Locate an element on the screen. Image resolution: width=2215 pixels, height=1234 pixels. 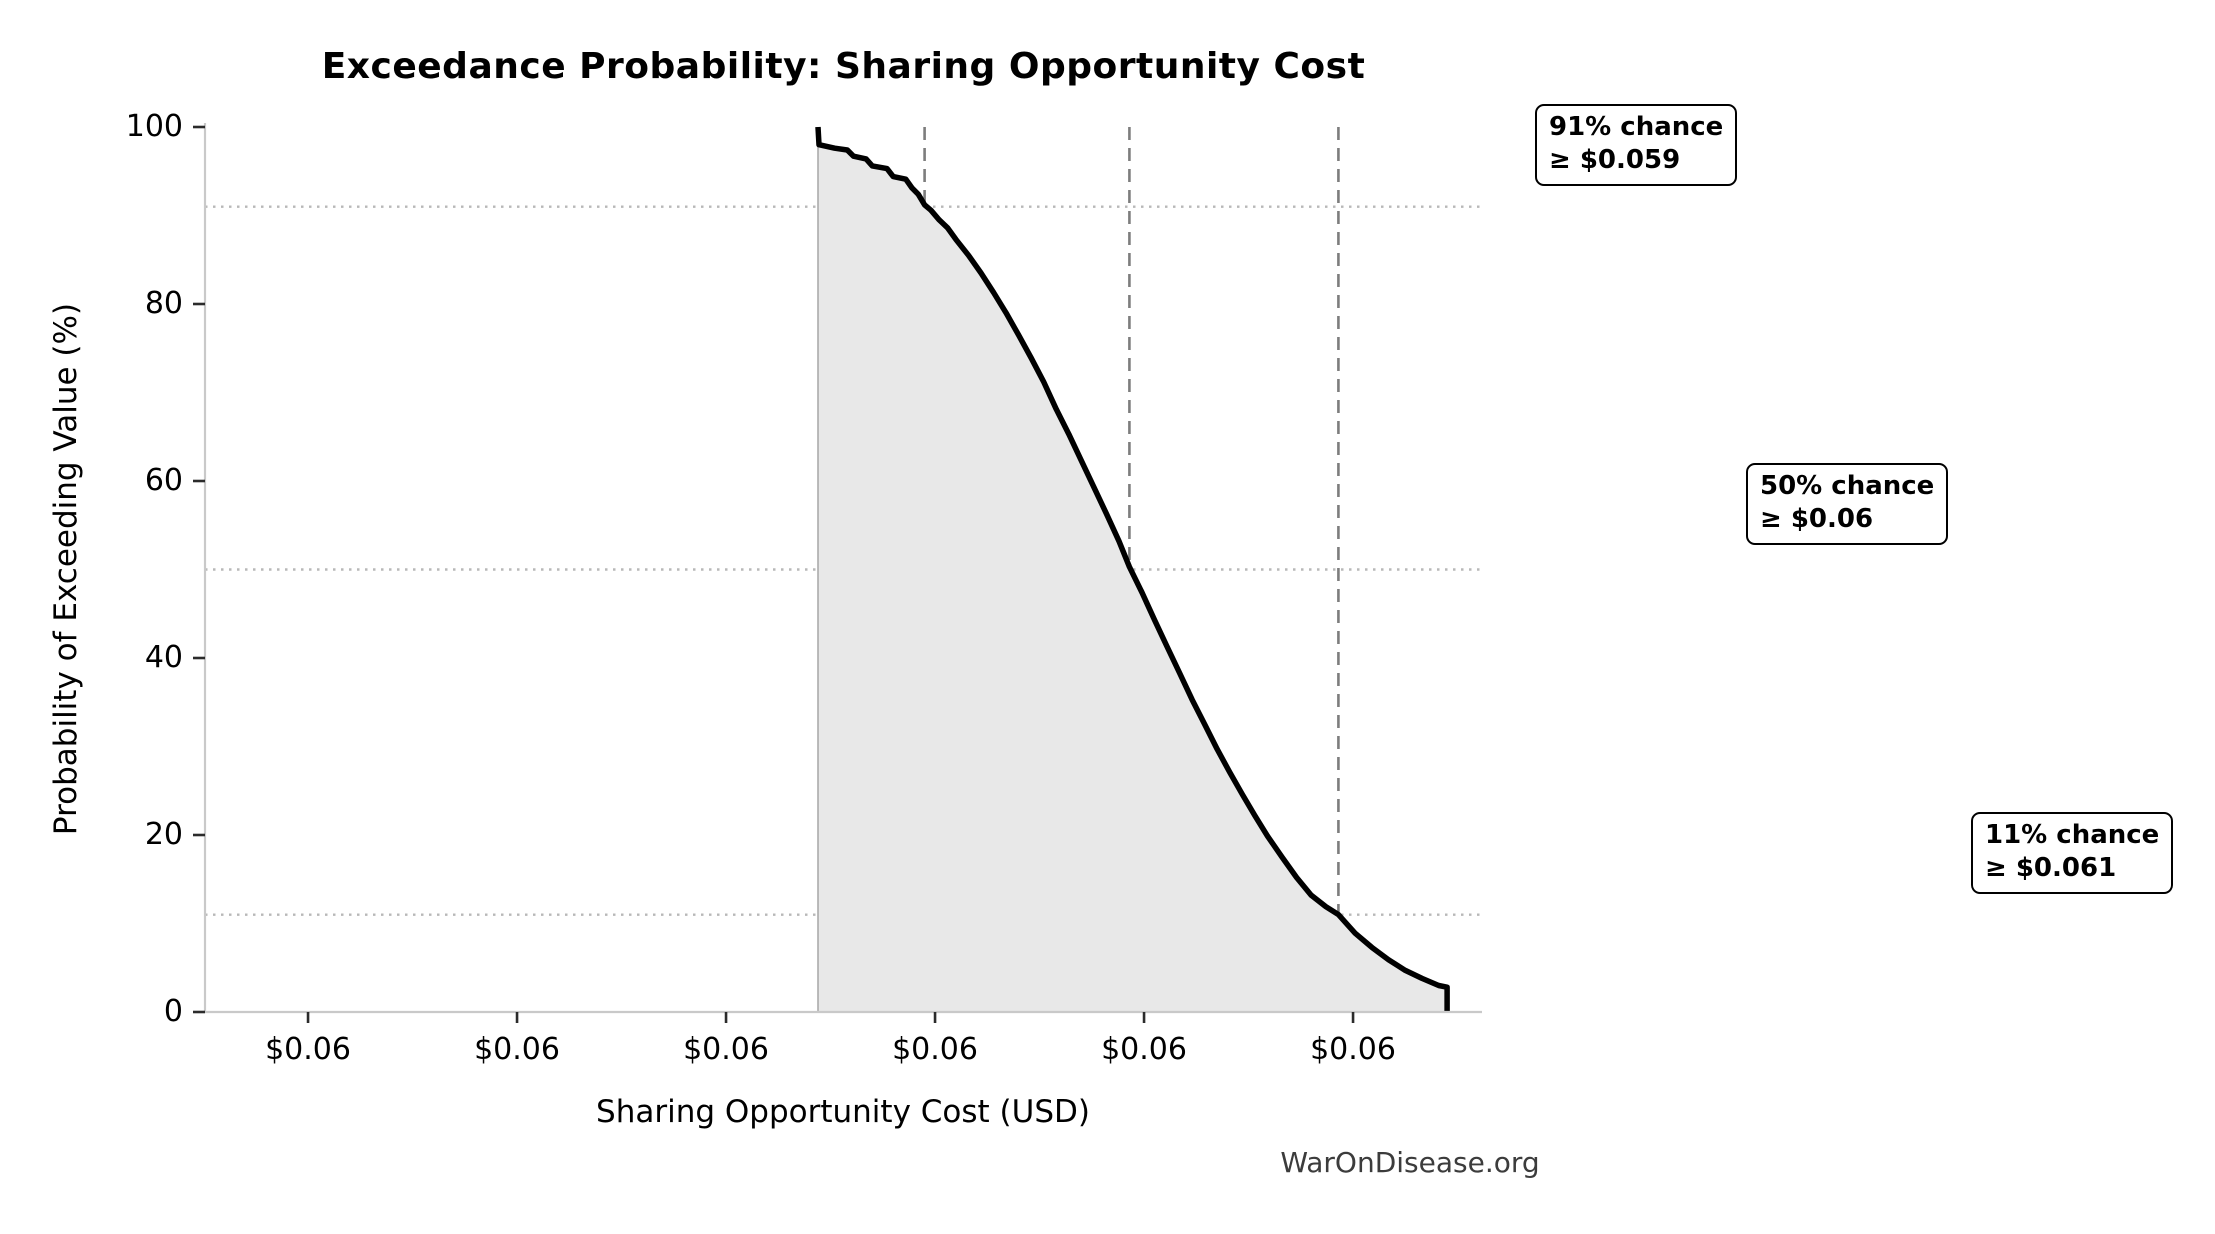
y-tick-label: 80 is located at coordinates (163, 303).